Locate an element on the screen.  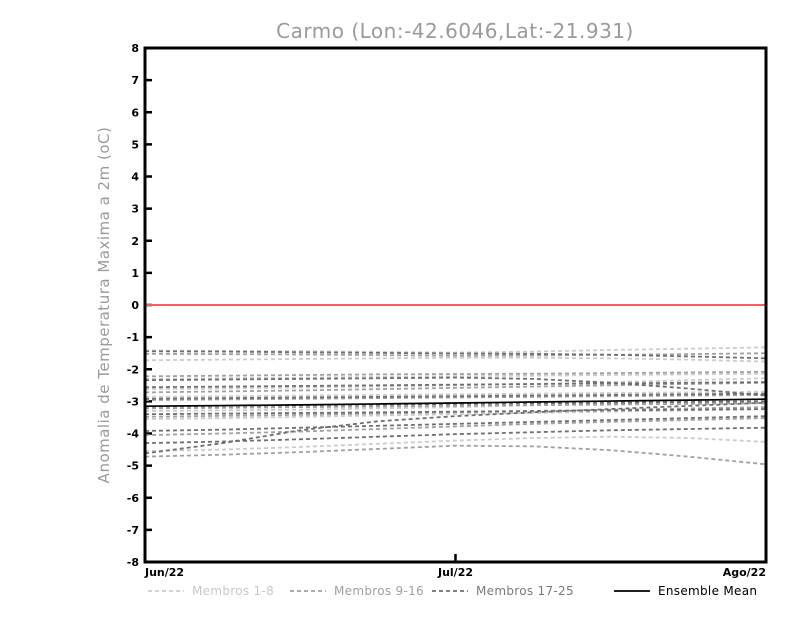
chart-title: Carmo (Lon:-42.6046,Lat:-21.931) is located at coordinates (455, 31).